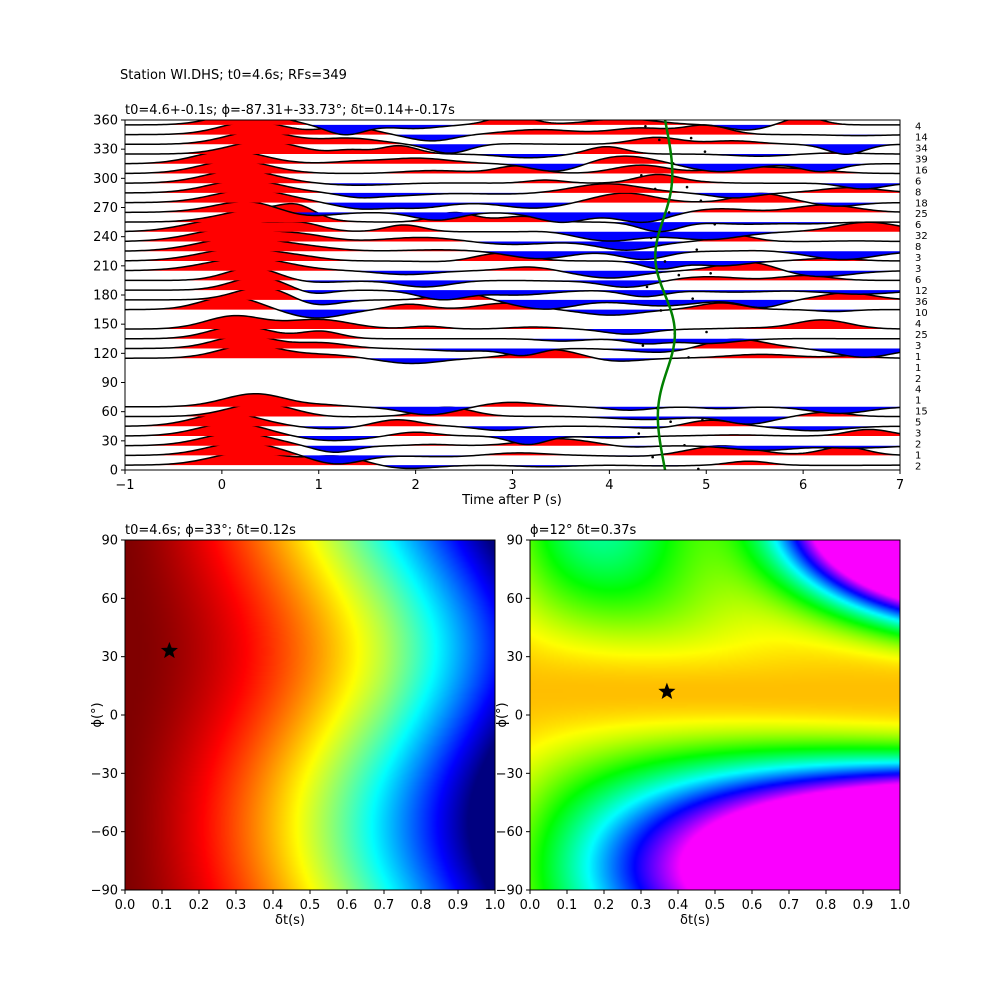 This screenshot has width=1000, height=1000. I want to click on bin-count: 34, so click(921, 148).